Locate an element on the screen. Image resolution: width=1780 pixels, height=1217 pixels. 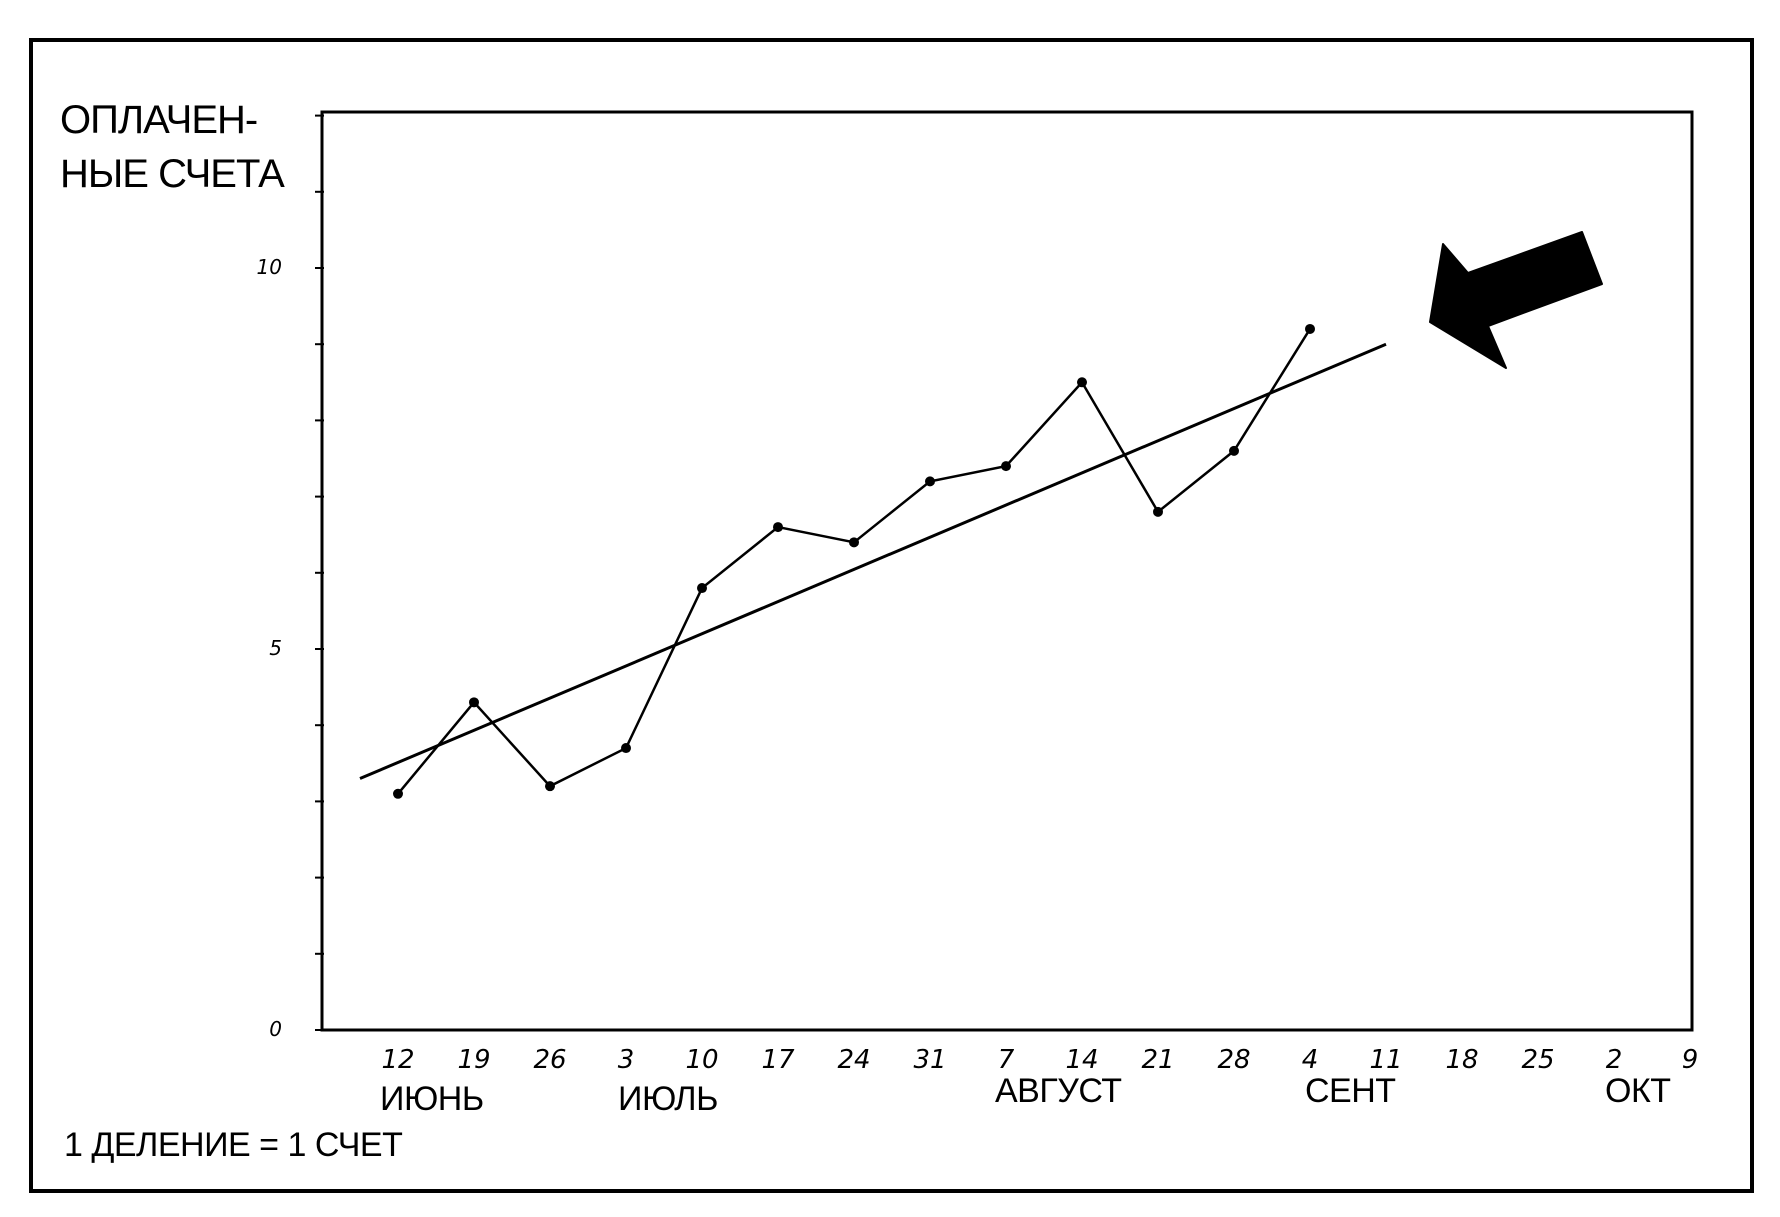
x-tick-label: 12 is located at coordinates (397, 1060).